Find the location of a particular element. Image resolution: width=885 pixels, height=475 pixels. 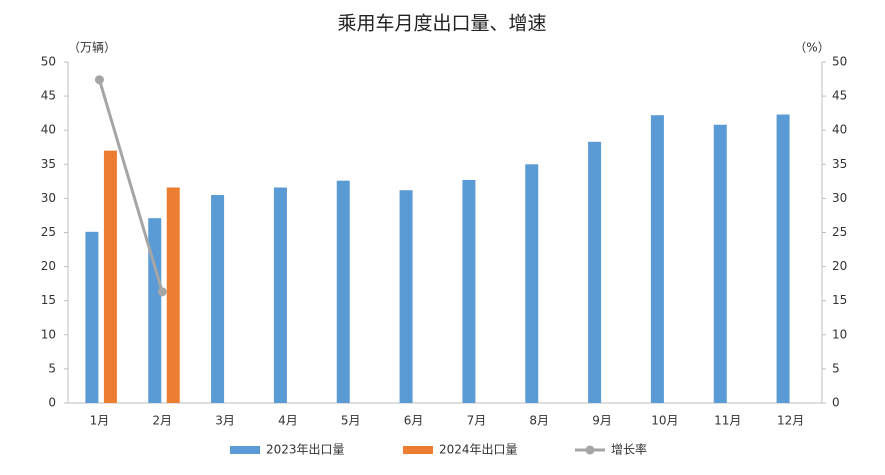

line is located at coordinates (130, 186).